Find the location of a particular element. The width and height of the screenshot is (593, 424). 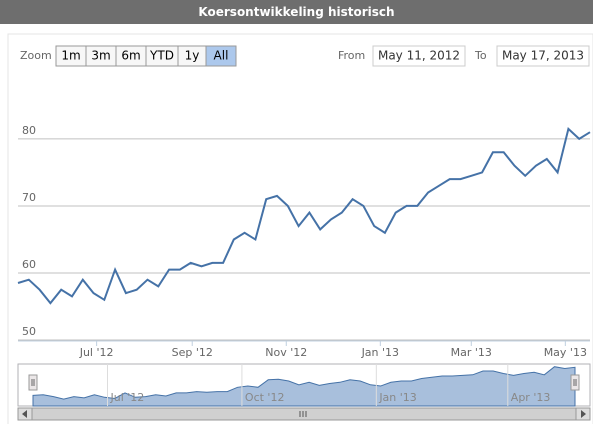

to-label: To is located at coordinates (480, 55).